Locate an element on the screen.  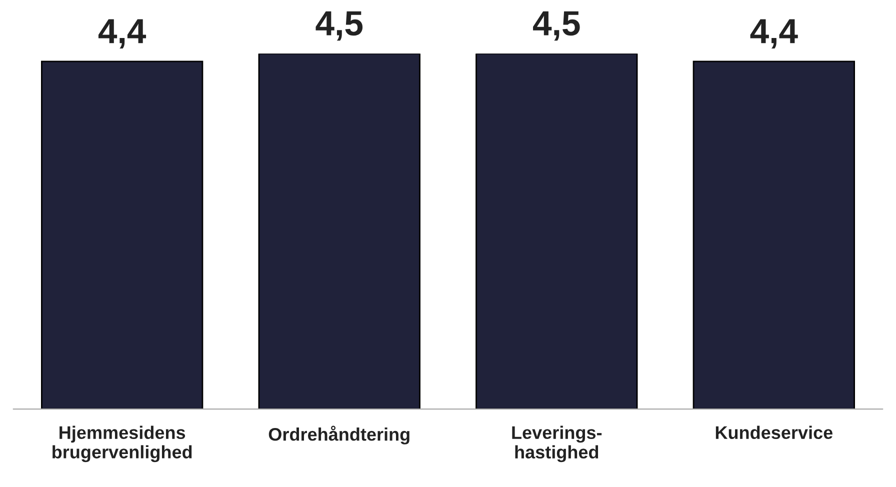
x-tick-label: Ordrehåndtering is located at coordinates (339, 435).